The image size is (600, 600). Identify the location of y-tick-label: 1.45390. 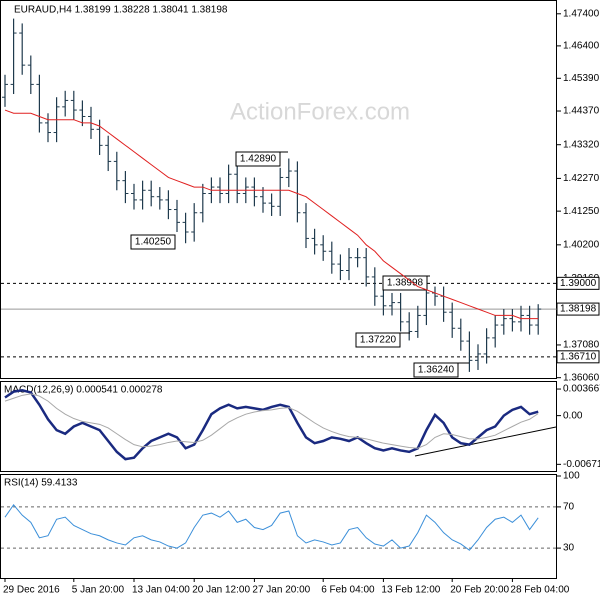
(581, 78).